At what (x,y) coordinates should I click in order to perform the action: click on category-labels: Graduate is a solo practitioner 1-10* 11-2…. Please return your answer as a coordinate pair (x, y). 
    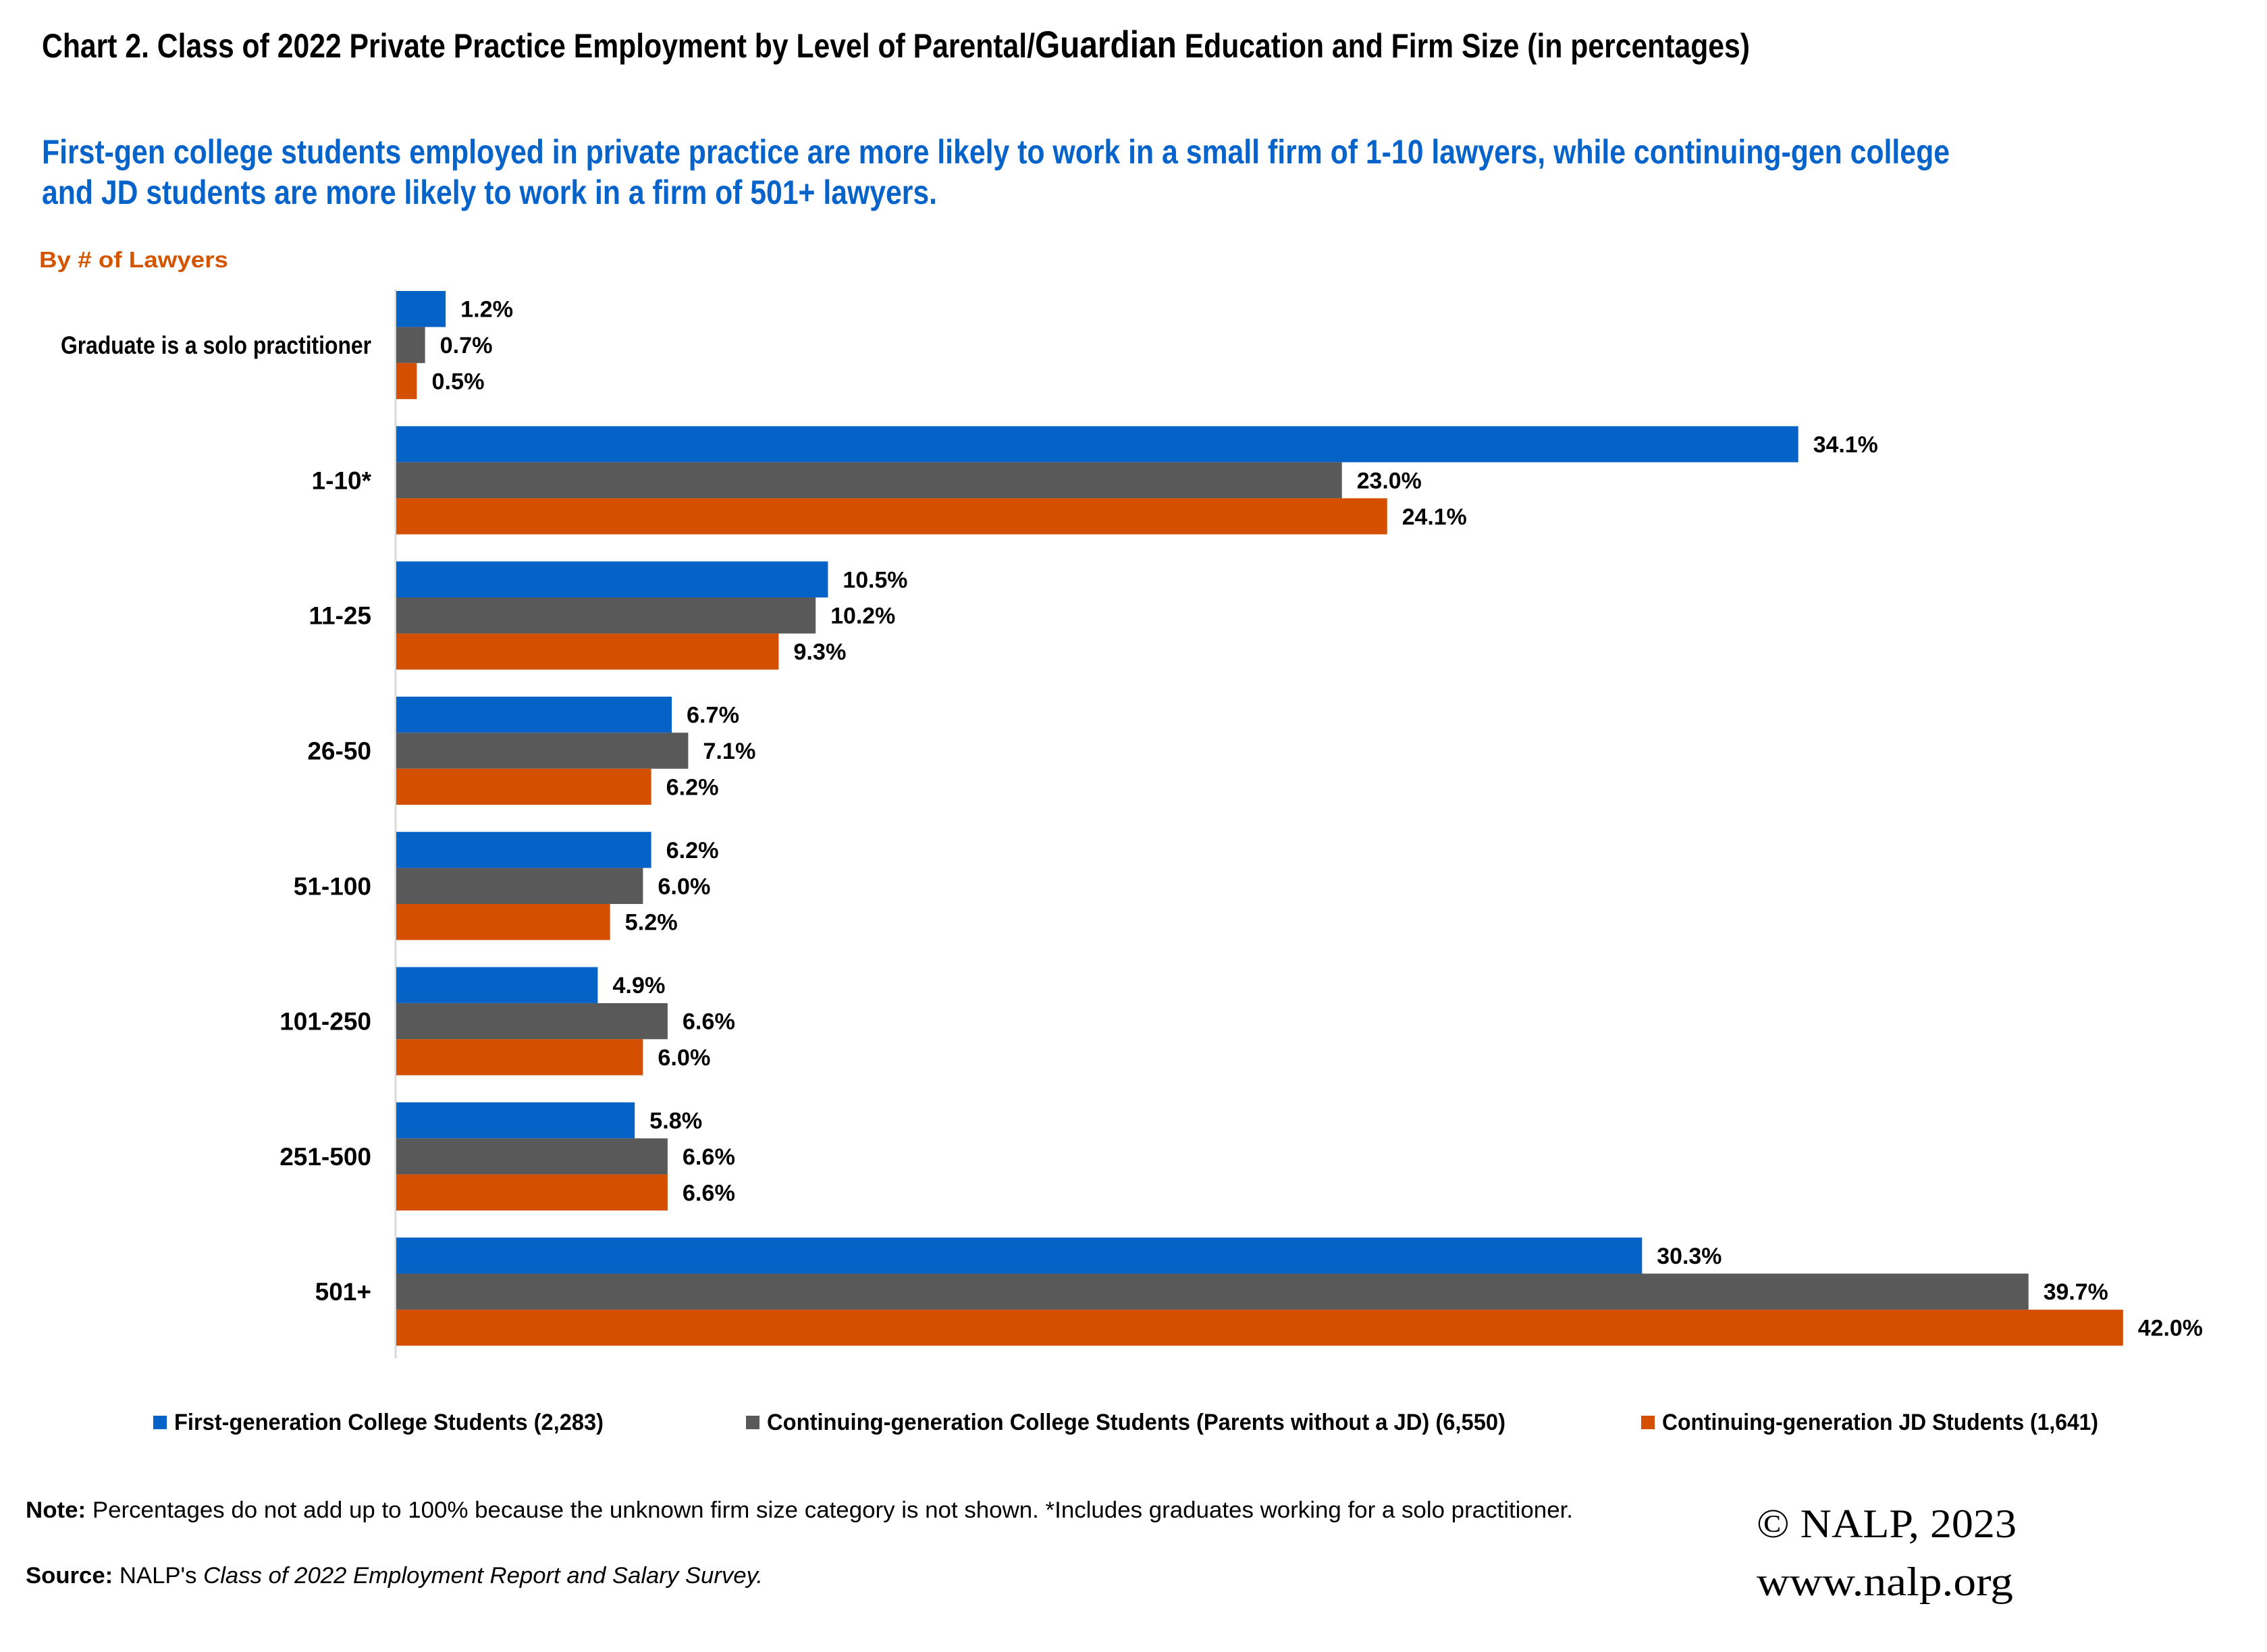
    Looking at the image, I should click on (216, 819).